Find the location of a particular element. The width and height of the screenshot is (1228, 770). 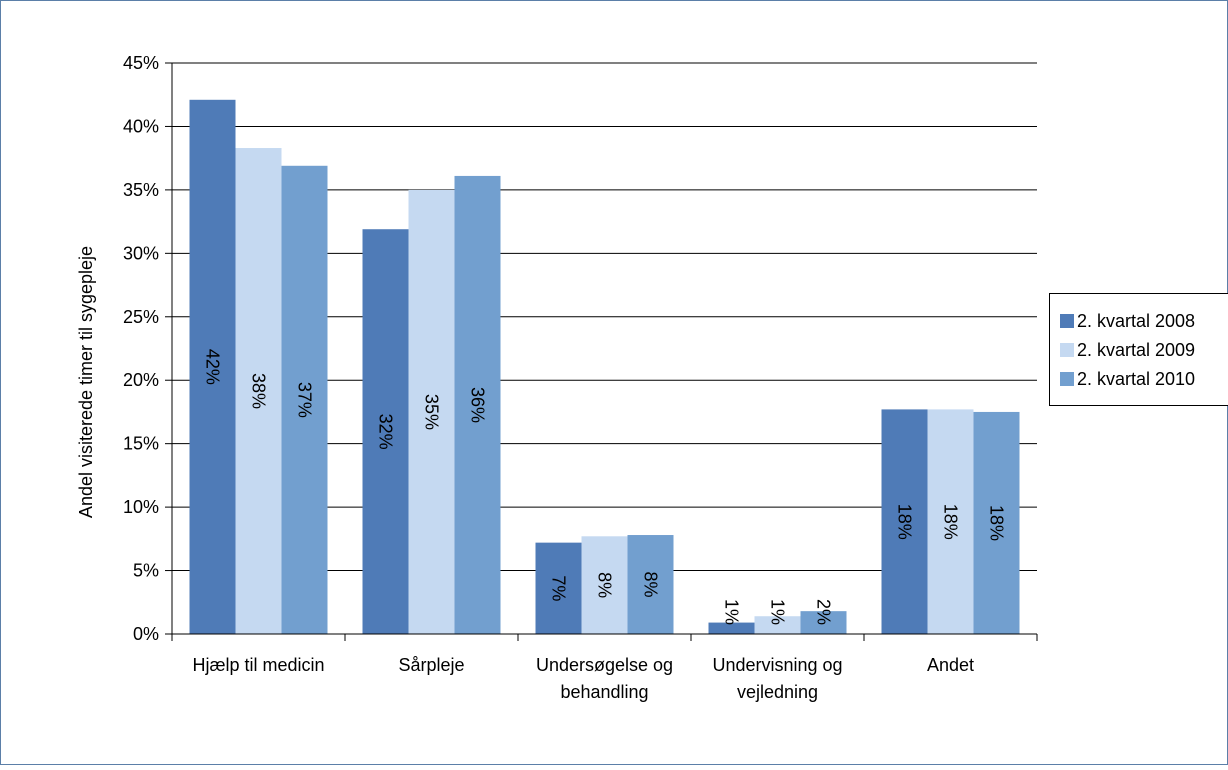

x-category-label: Hjælp til medicin is located at coordinates (258, 665).